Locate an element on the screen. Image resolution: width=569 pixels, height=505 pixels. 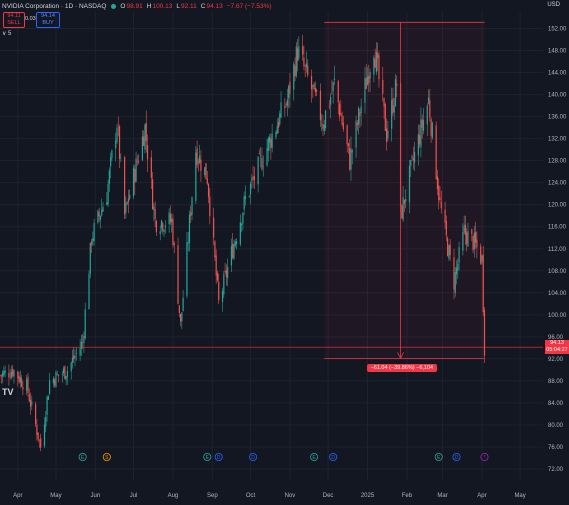
measure-label: −61.04 (−39.86%) −6,104 is located at coordinates (402, 368).